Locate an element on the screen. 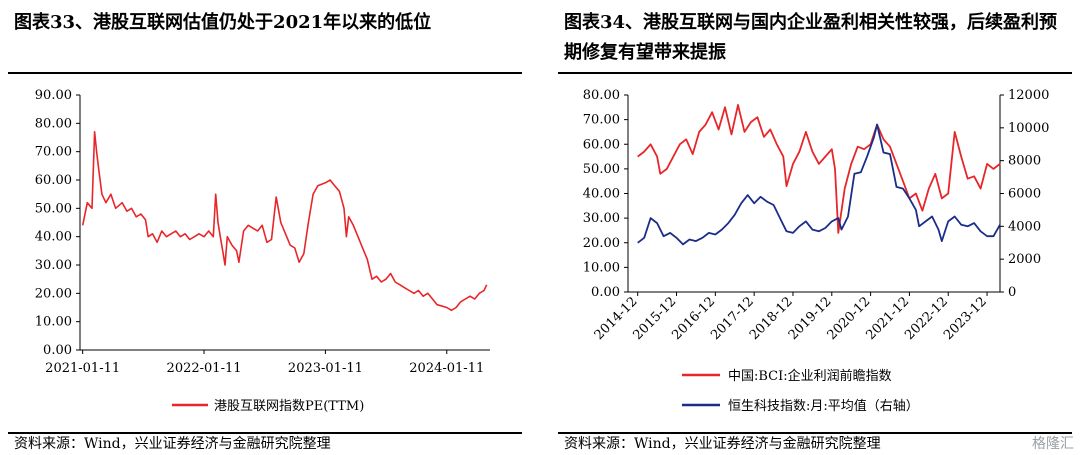  y-tick-label: 90.00 is located at coordinates (53, 95).